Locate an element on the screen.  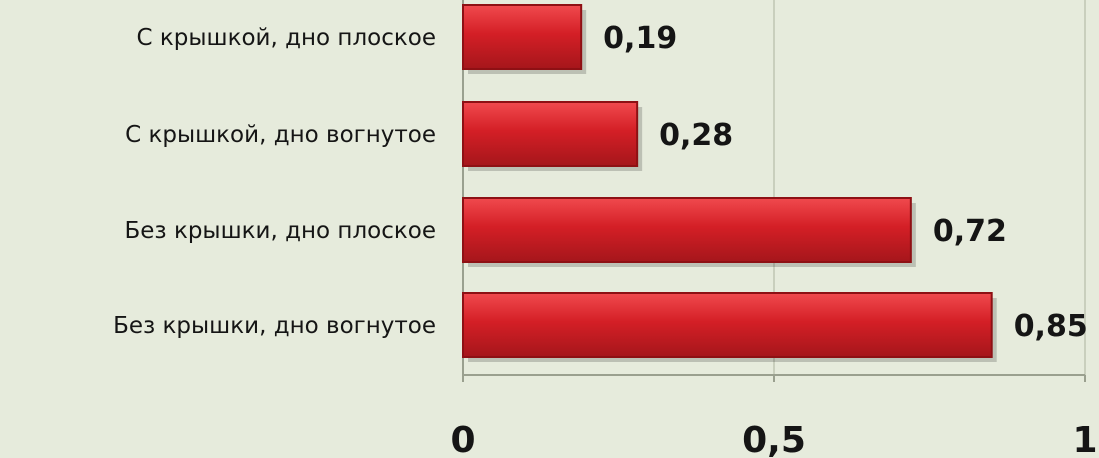
x-tick-label: 1 is located at coordinates (1084, 439).